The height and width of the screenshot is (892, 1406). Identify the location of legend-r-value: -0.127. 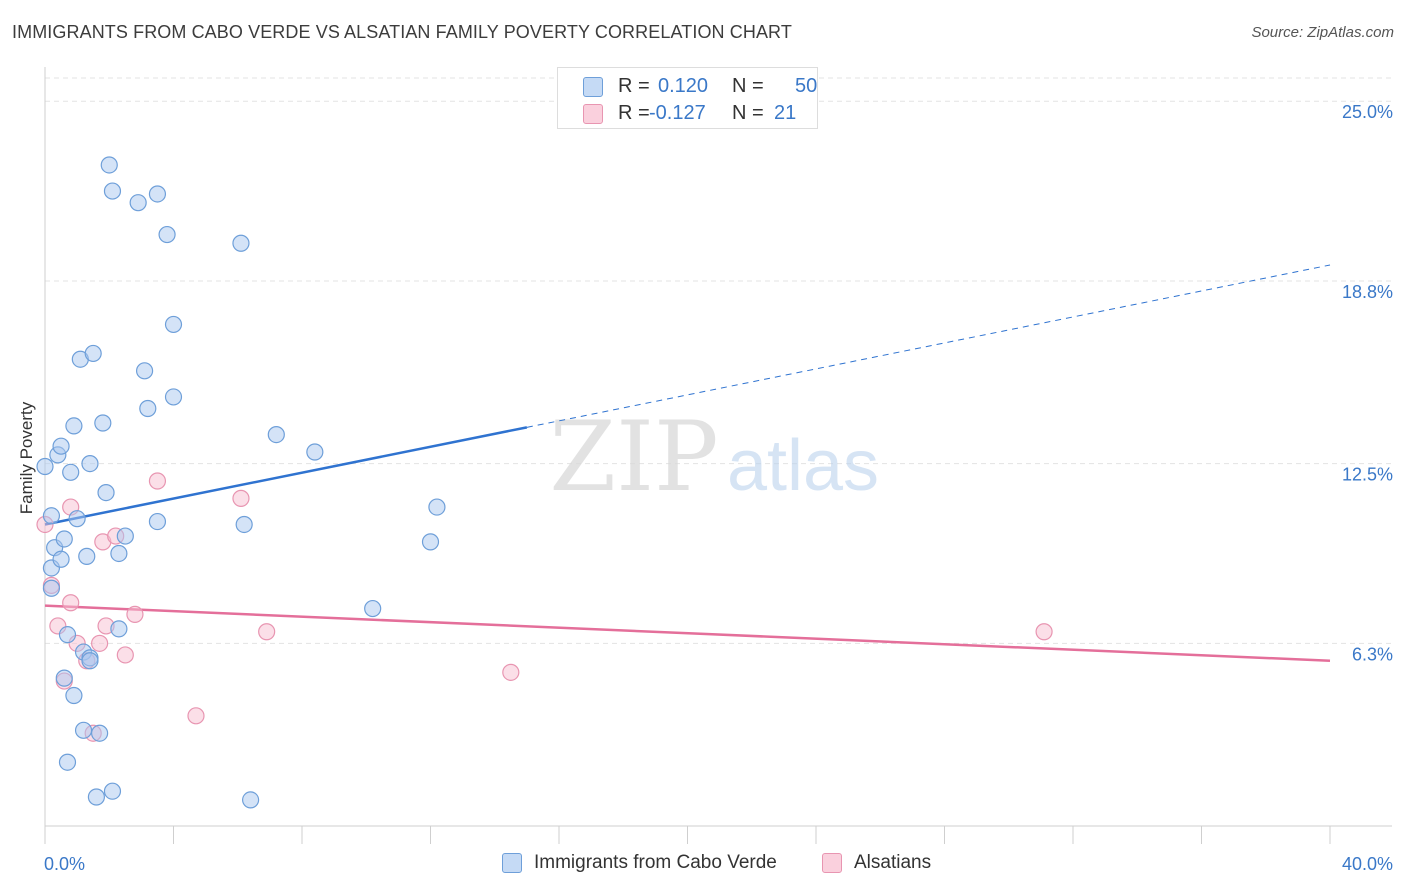
(677, 113).